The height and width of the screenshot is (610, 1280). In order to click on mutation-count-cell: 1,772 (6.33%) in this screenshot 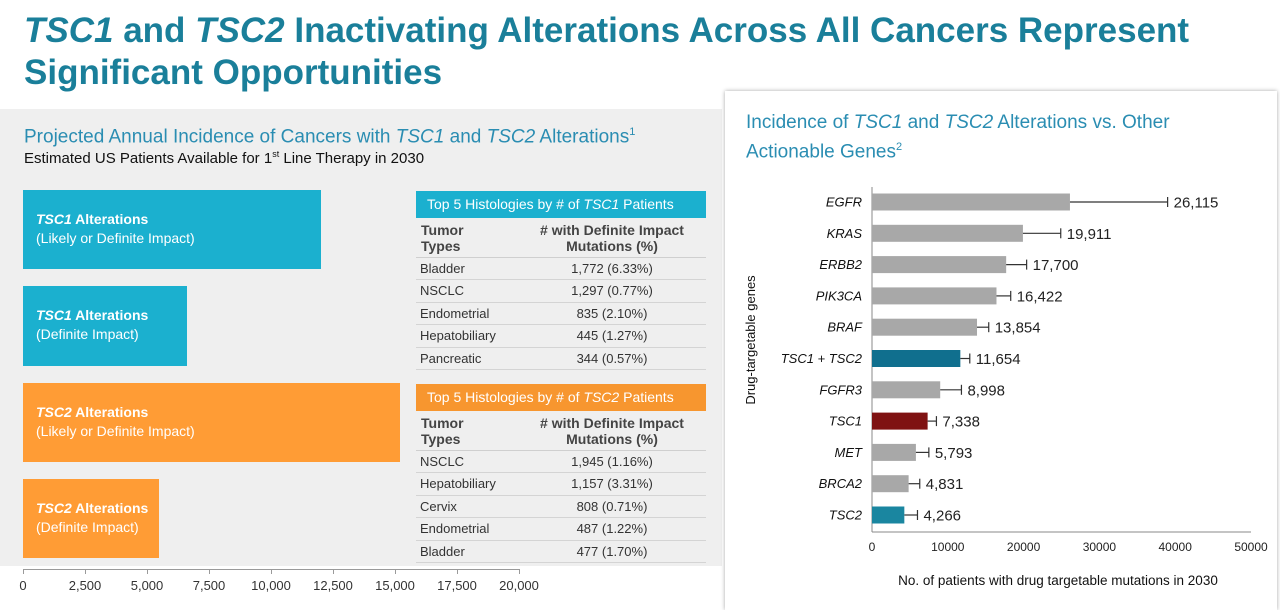, I will do `click(612, 268)`.